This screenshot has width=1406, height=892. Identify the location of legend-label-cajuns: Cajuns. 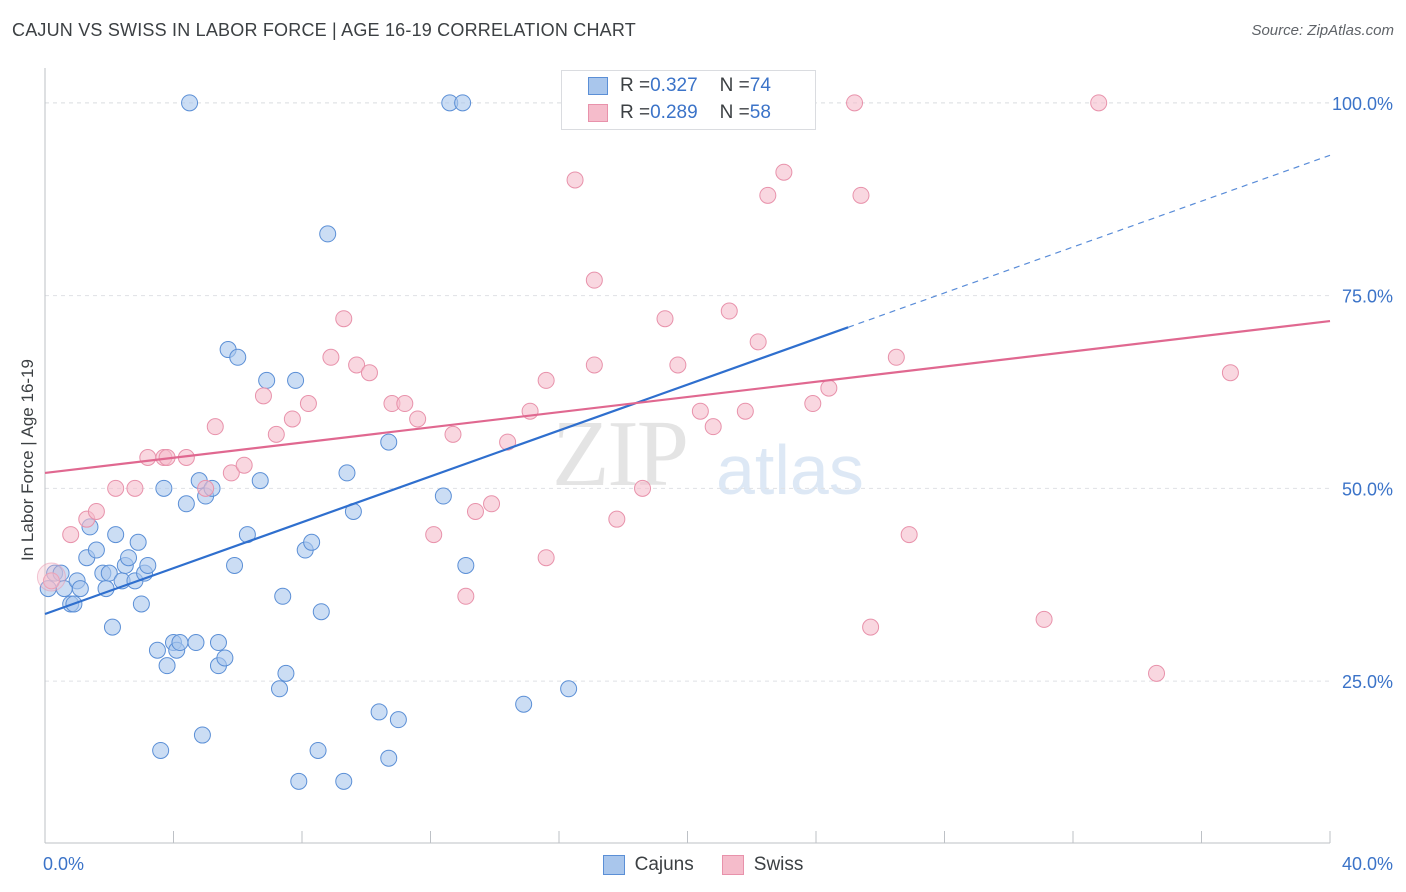
(664, 864).